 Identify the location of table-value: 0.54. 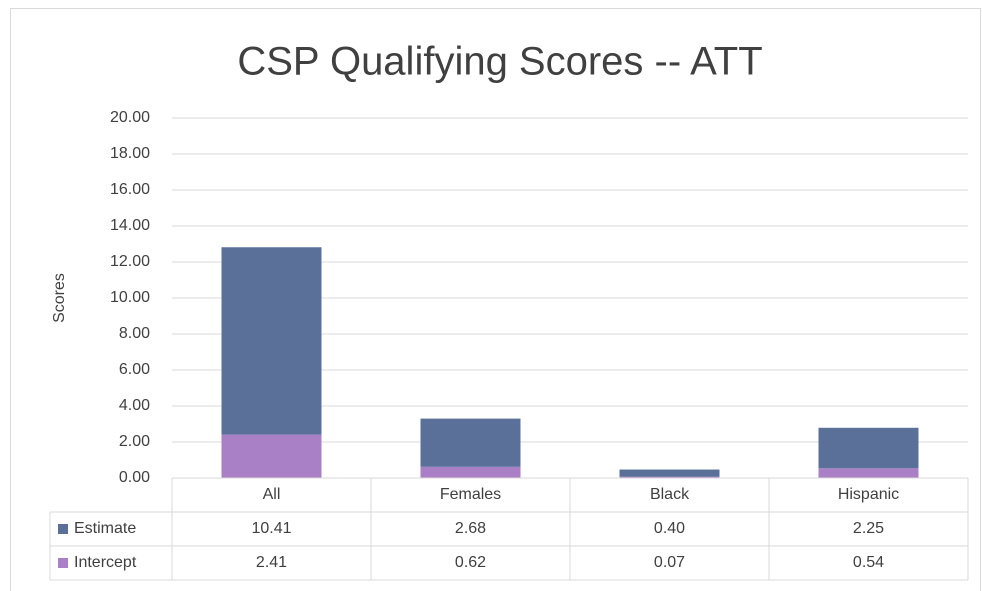
(868, 562).